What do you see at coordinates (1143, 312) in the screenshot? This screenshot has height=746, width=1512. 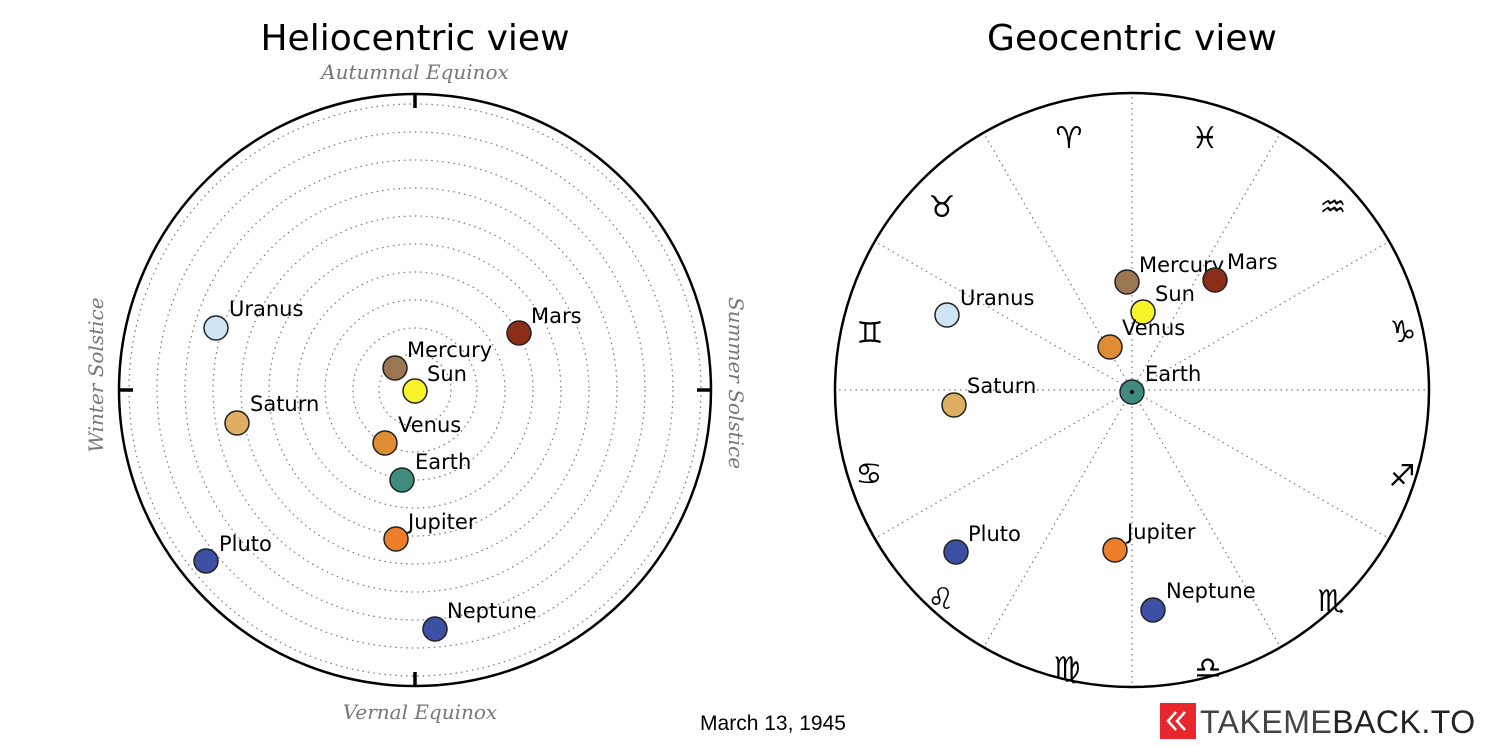 I see `geo-planet-sun` at bounding box center [1143, 312].